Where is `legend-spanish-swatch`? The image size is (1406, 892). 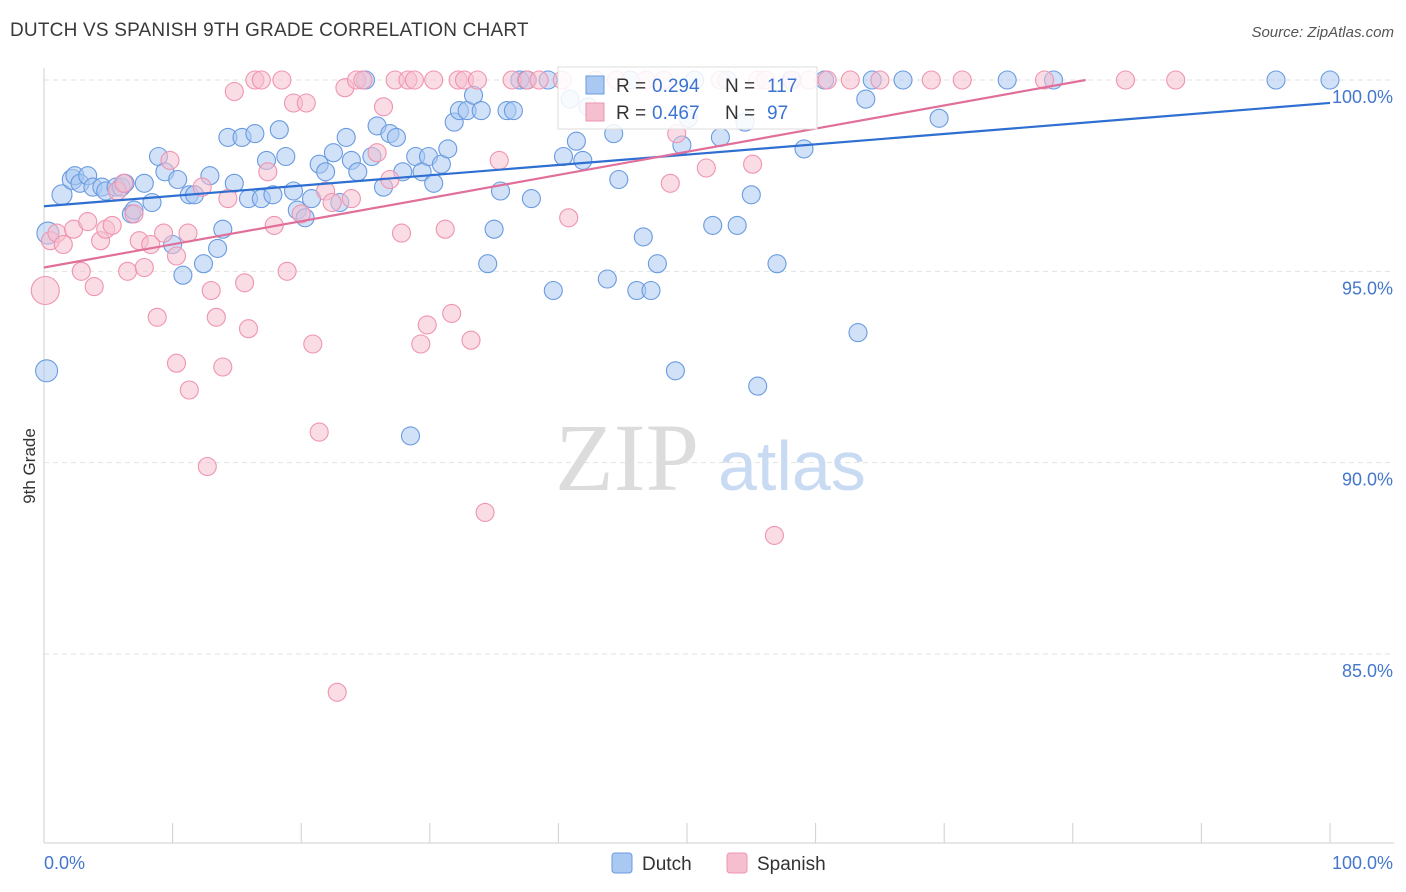 legend-spanish-swatch is located at coordinates (595, 112).